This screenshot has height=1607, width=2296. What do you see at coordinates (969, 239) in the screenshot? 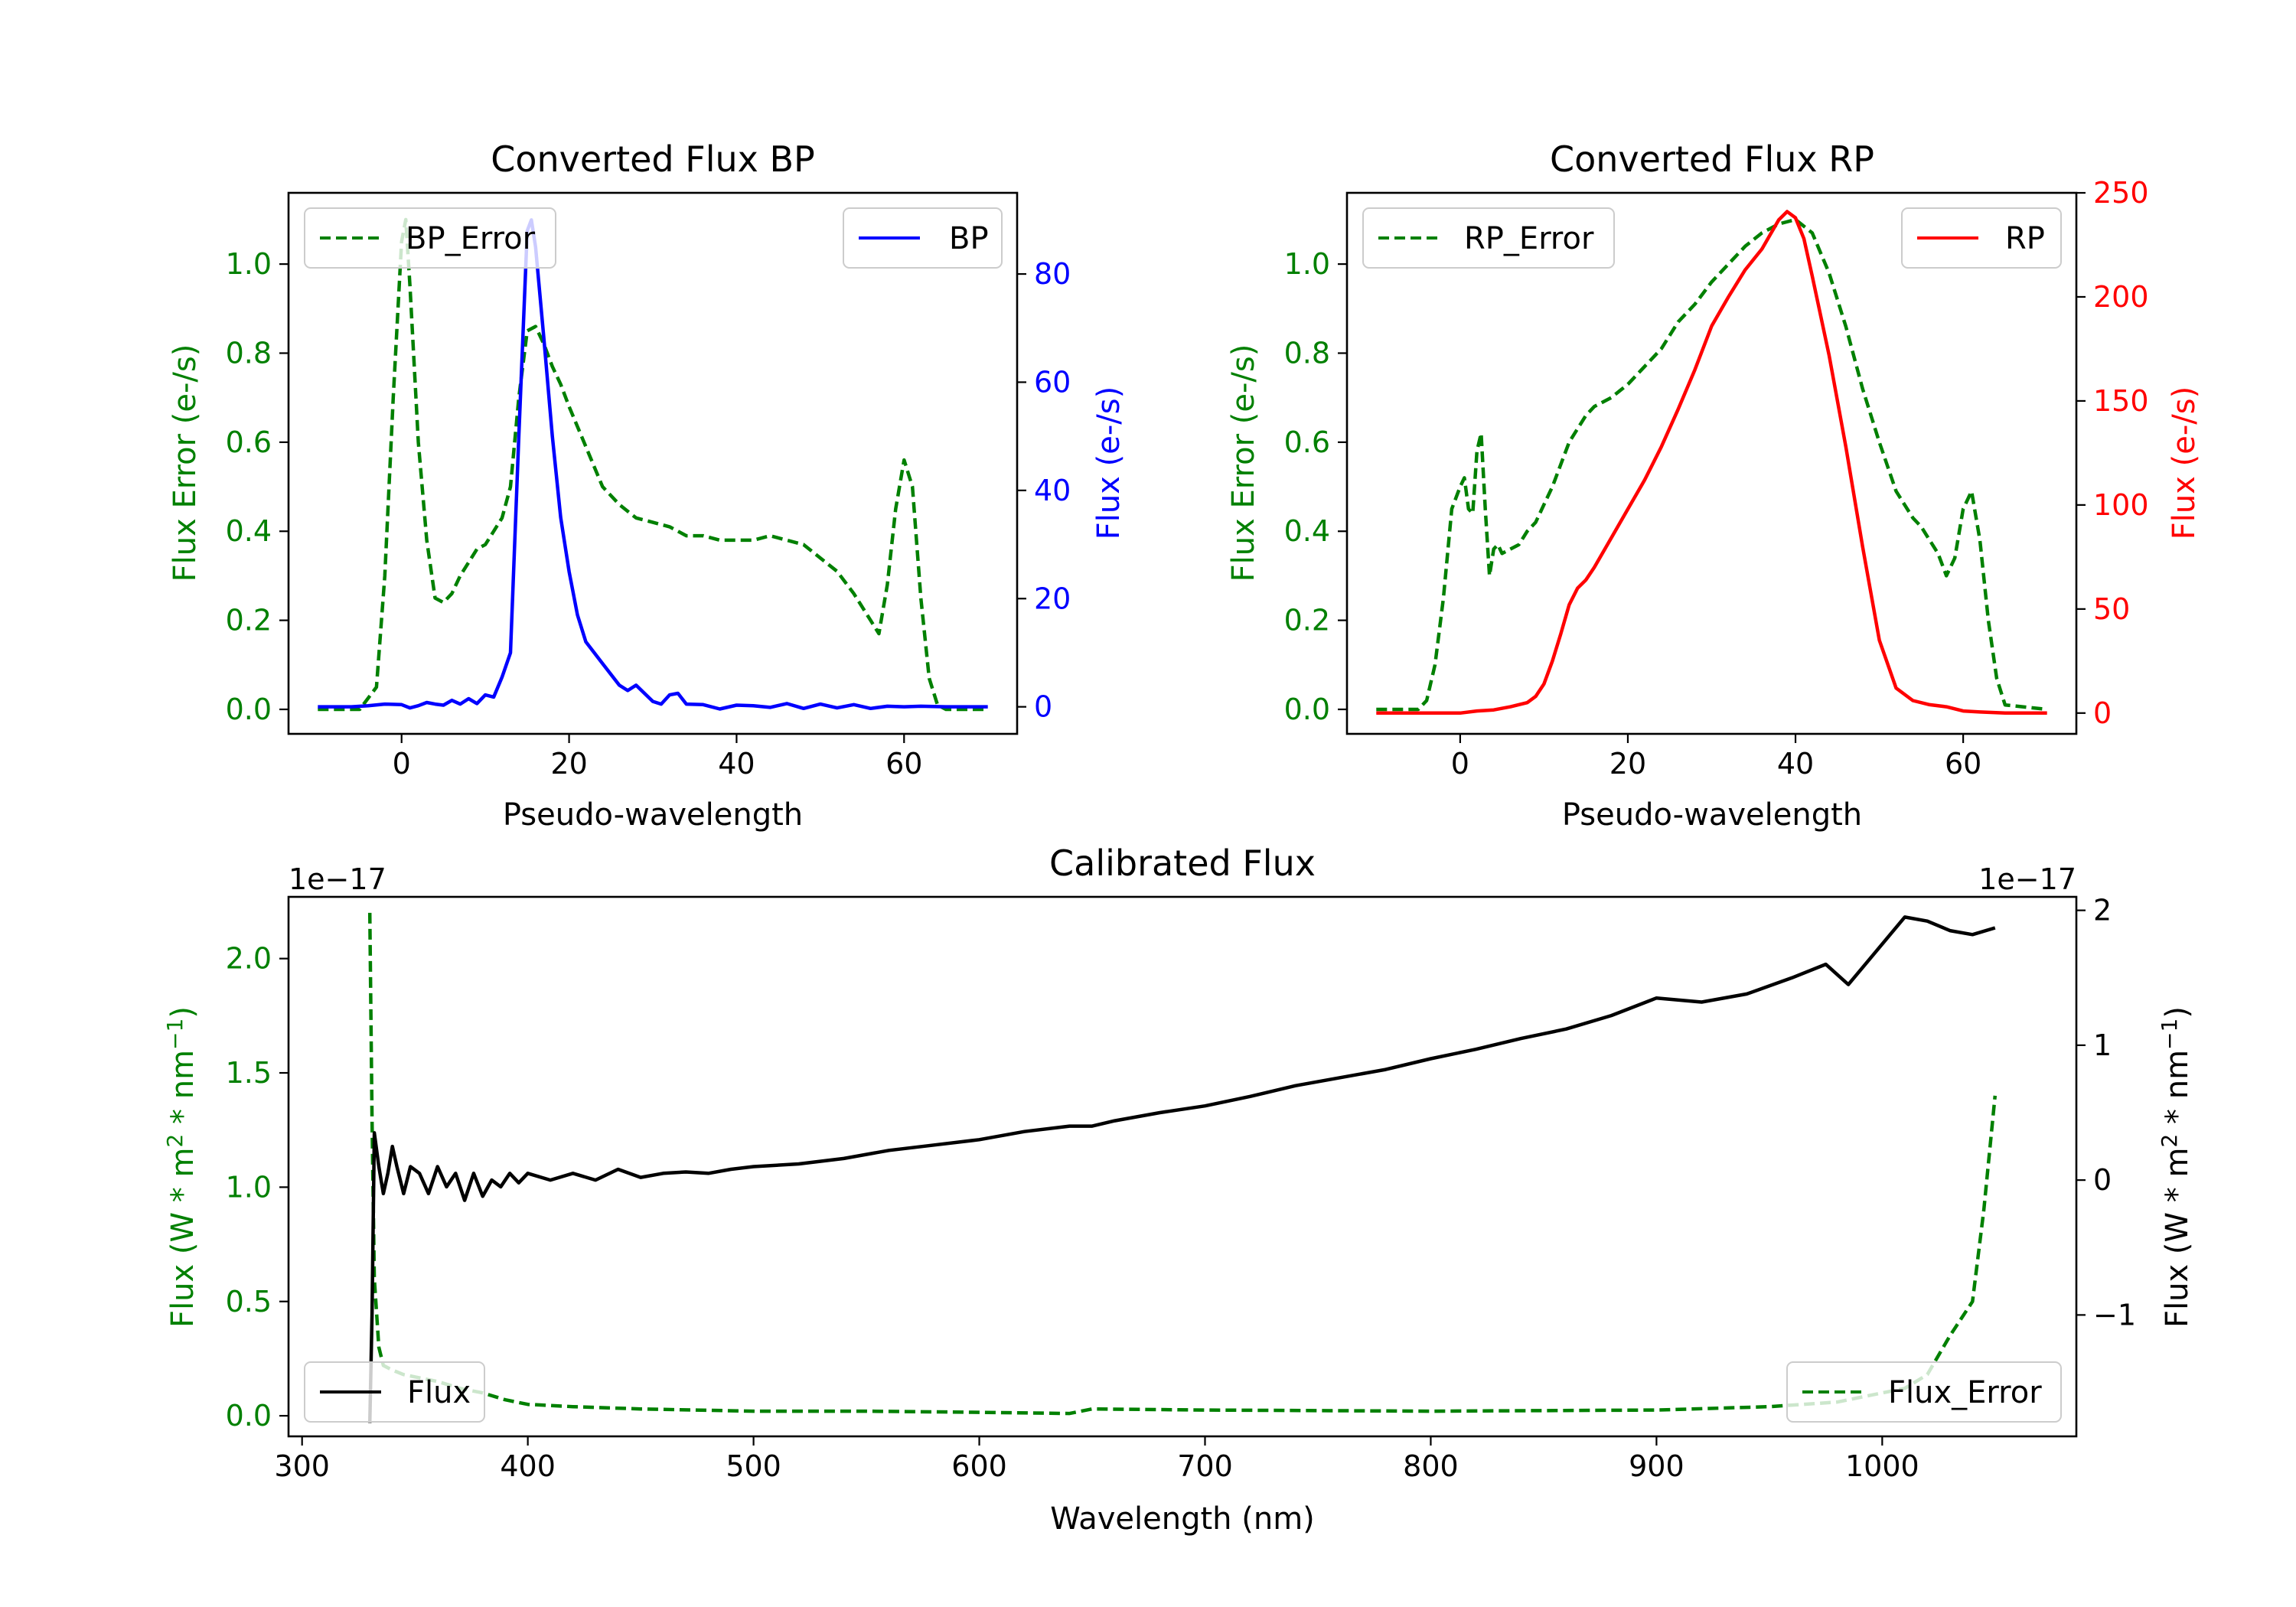
I see `bp-legend-flux-label: BP` at bounding box center [969, 239].